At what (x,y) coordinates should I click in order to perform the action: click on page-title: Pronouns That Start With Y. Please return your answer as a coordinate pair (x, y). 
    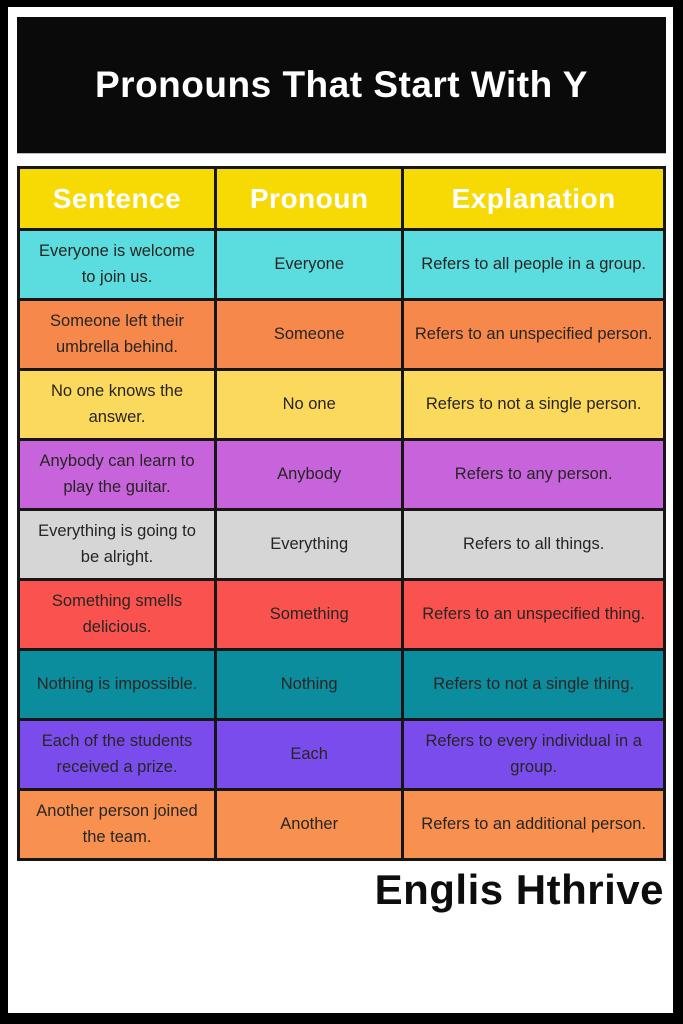
    Looking at the image, I should click on (341, 84).